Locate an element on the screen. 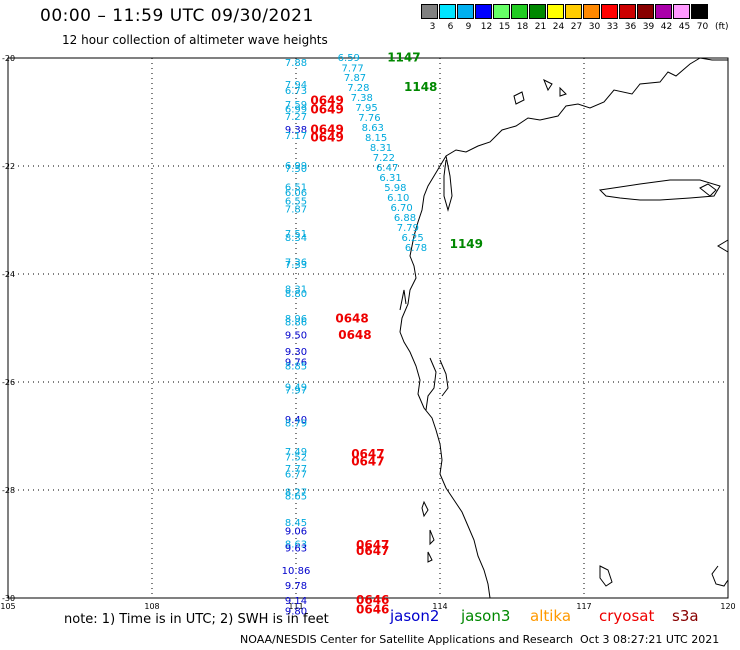 Image resolution: width=740 pixels, height=650 pixels. satellite-legend-altika: altika is located at coordinates (551, 616).